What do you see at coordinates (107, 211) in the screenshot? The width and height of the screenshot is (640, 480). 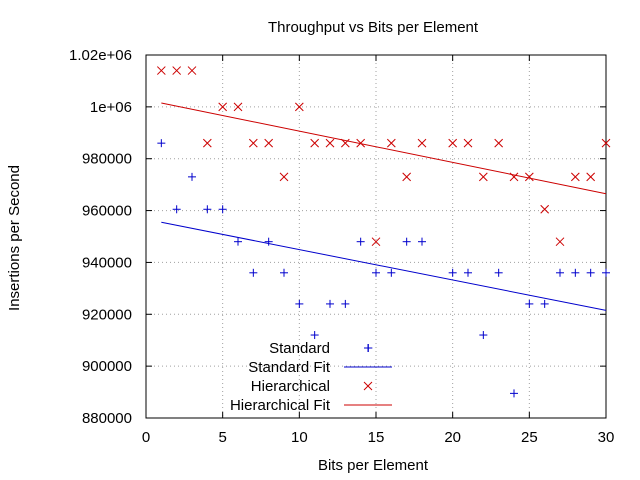 I see `y-tick-label: 960000` at bounding box center [107, 211].